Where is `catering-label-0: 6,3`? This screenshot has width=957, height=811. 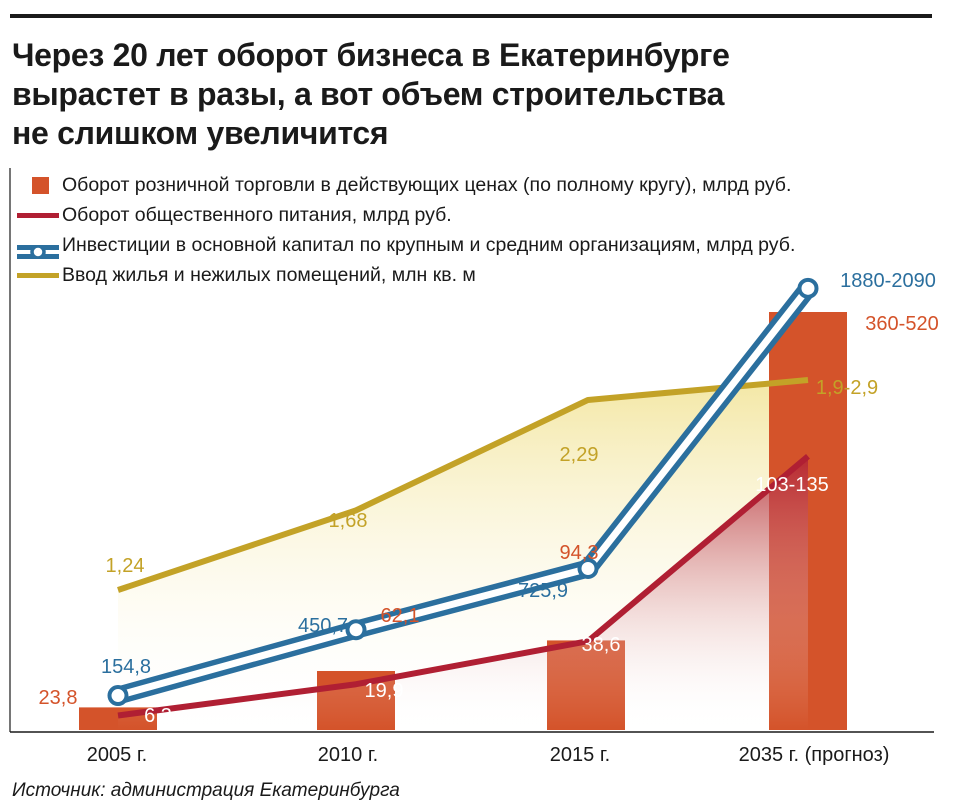 catering-label-0: 6,3 is located at coordinates (158, 716).